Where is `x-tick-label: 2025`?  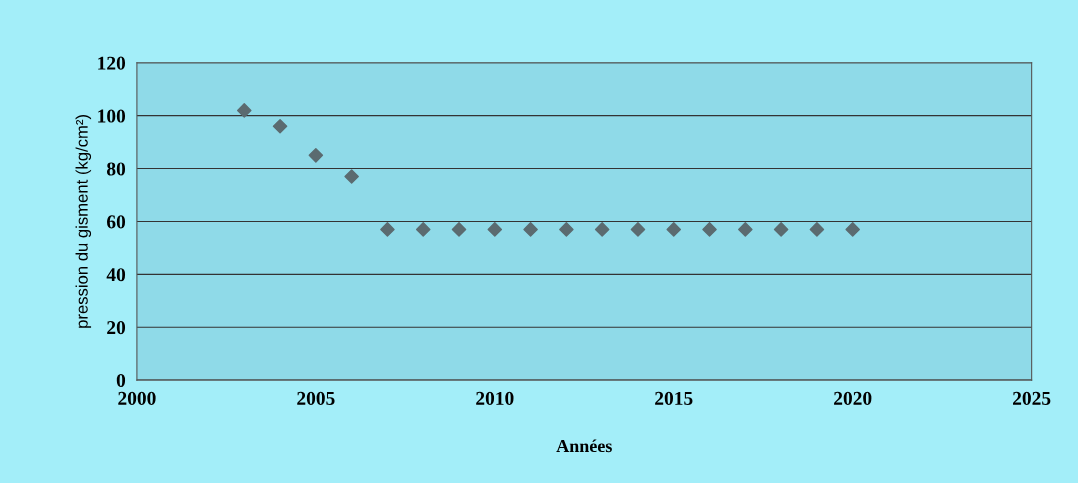
x-tick-label: 2025 is located at coordinates (1032, 398).